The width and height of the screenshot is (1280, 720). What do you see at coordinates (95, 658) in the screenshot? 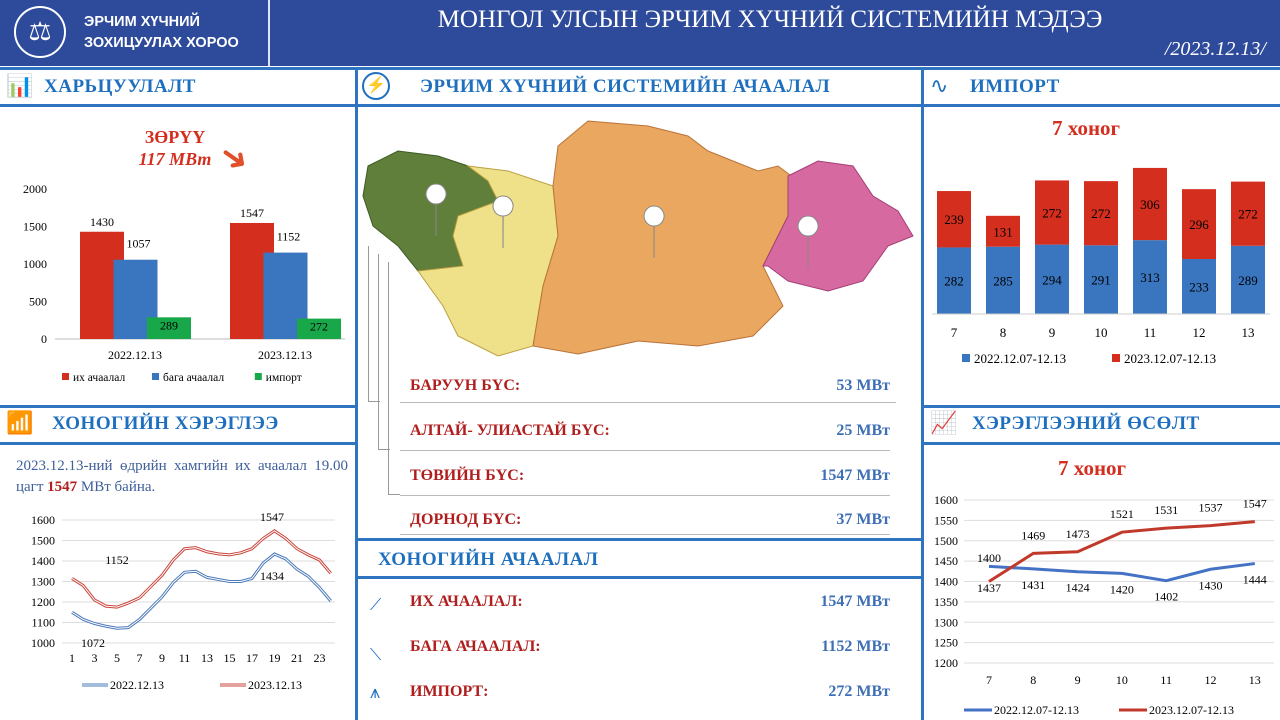
I see `x-tick-label: 3` at bounding box center [95, 658].